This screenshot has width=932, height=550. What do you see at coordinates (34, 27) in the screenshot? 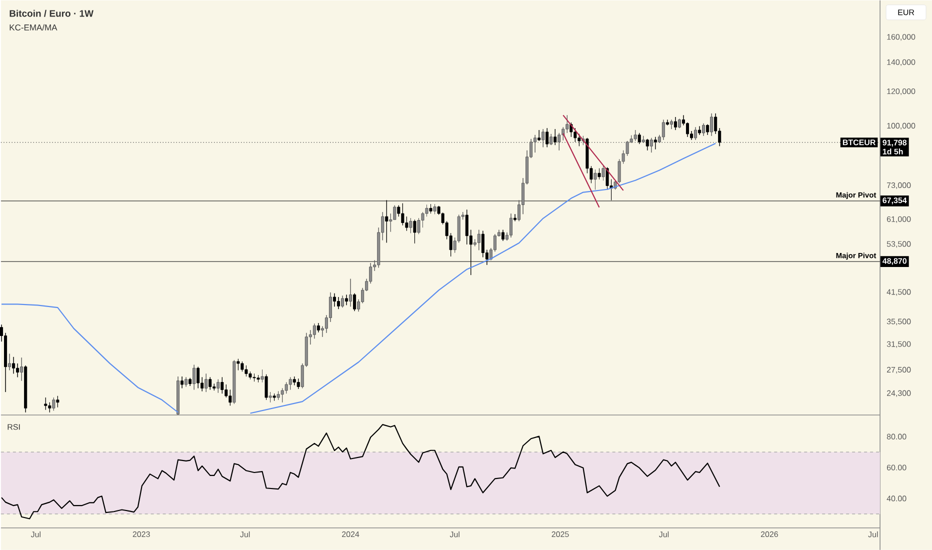
I see `text: KC-EMA/MA` at bounding box center [34, 27].